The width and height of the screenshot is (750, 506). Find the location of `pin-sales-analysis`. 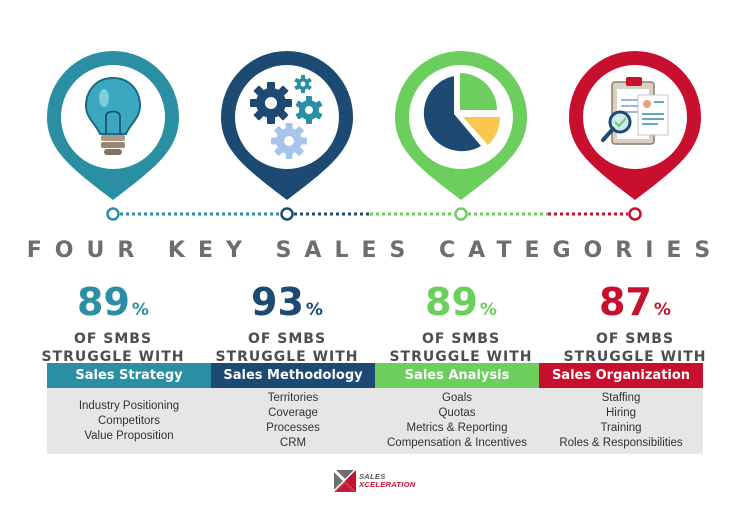

pin-sales-analysis is located at coordinates (461, 125).